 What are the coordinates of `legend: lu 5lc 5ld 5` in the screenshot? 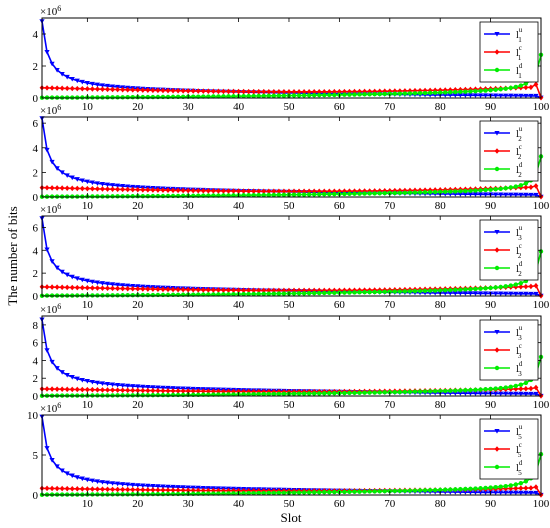 It's located at (509, 449).